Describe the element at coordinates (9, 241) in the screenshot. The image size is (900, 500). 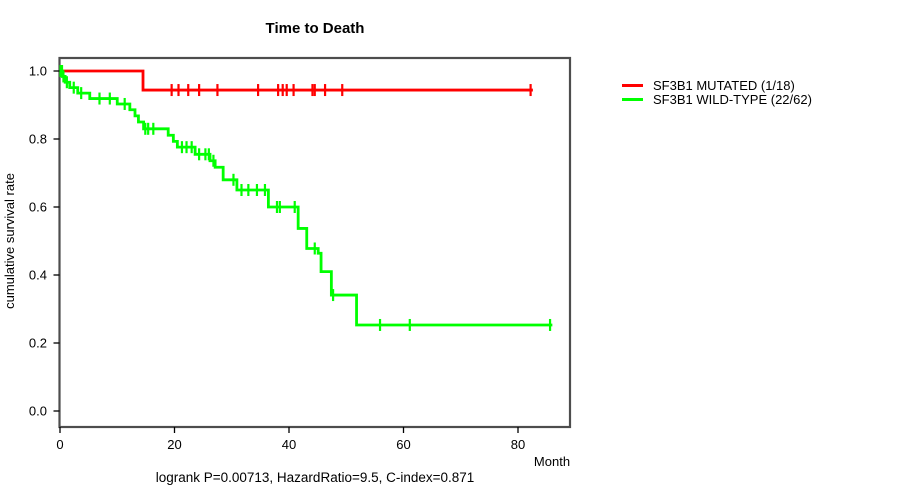
I see `y-axis-title: cumulative survival rate` at that location.